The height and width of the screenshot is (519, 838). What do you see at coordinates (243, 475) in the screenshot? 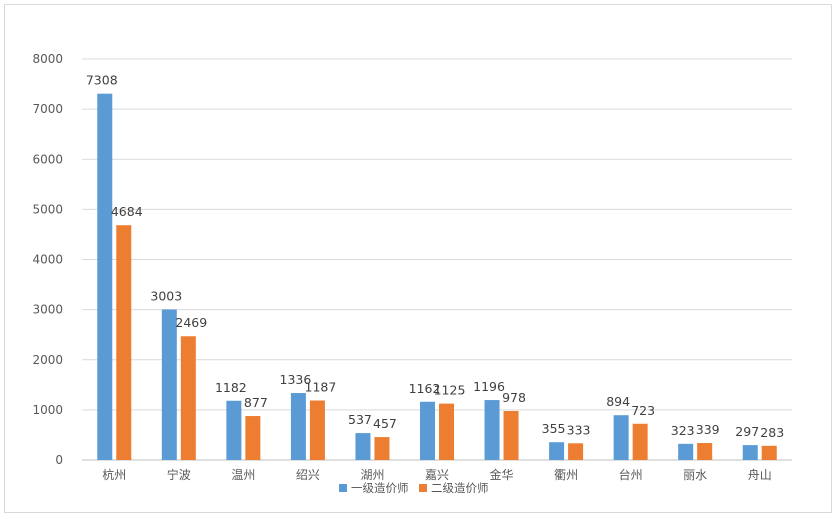
I see `x-tick-label: 温州` at bounding box center [243, 475].